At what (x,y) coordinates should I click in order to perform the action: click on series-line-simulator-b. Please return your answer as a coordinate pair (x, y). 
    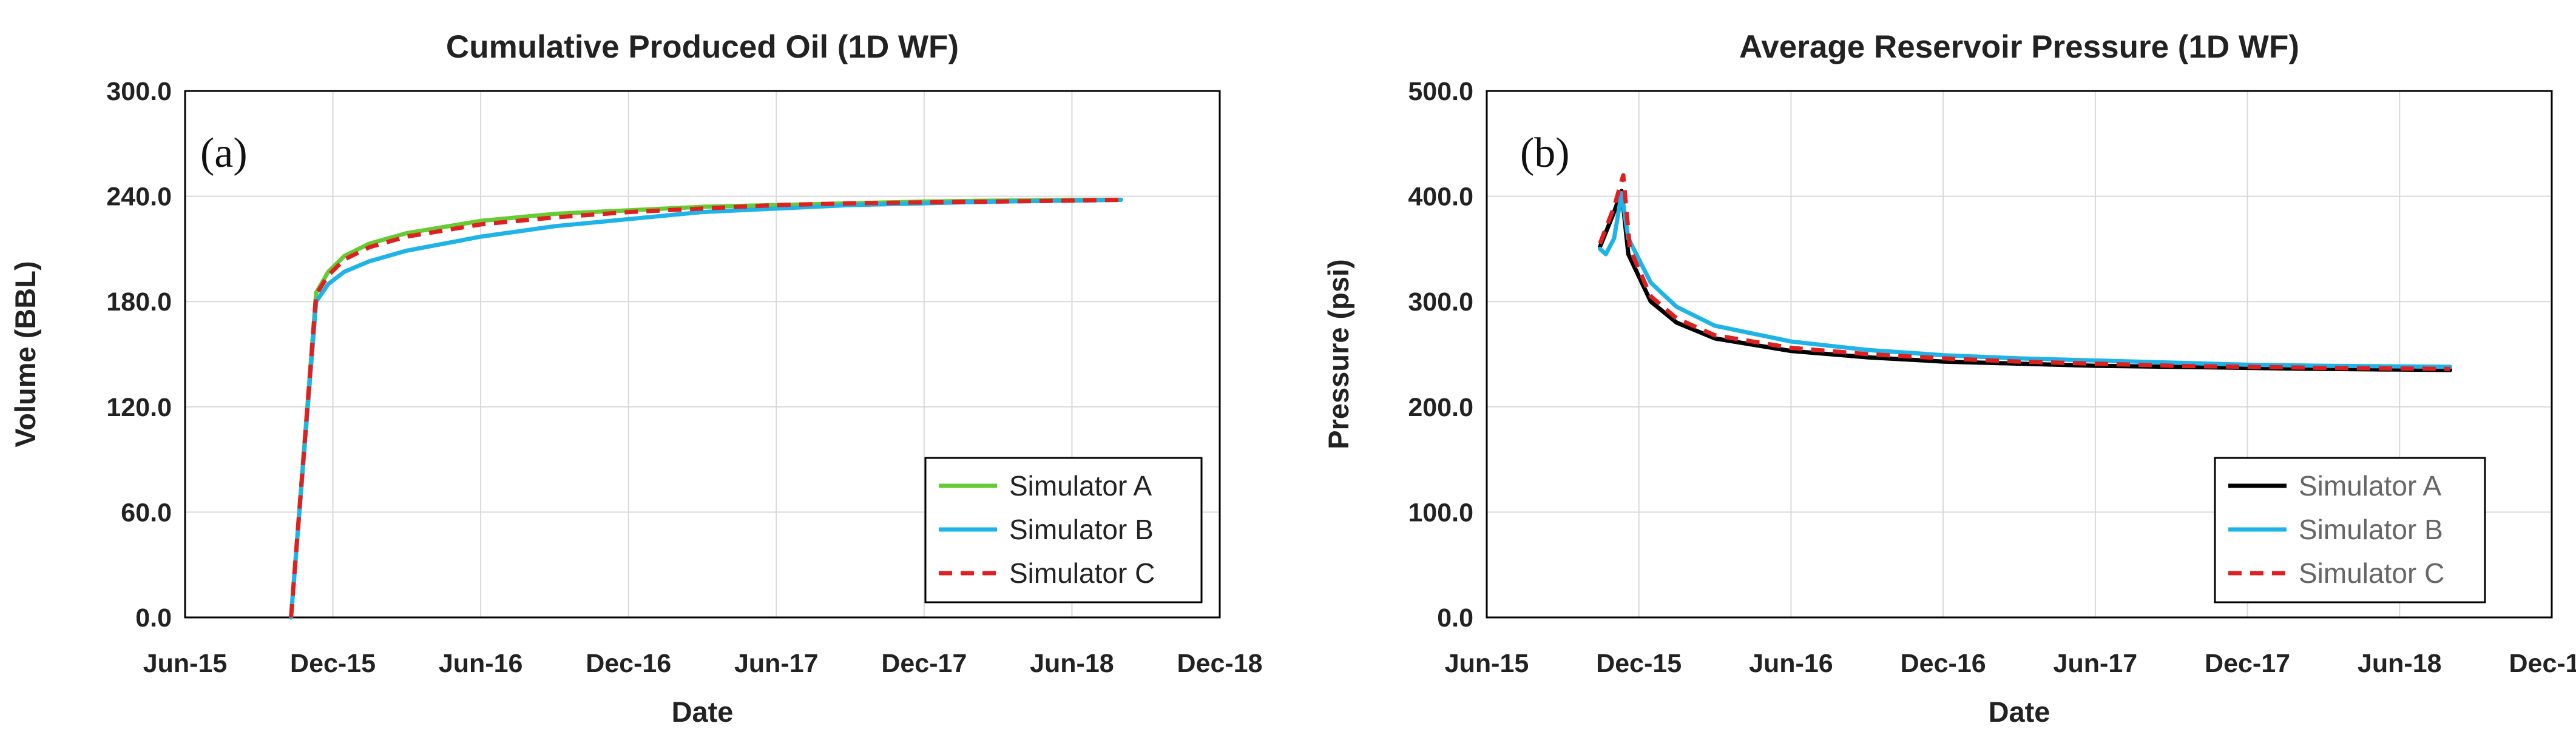
    Looking at the image, I should click on (2025, 279).